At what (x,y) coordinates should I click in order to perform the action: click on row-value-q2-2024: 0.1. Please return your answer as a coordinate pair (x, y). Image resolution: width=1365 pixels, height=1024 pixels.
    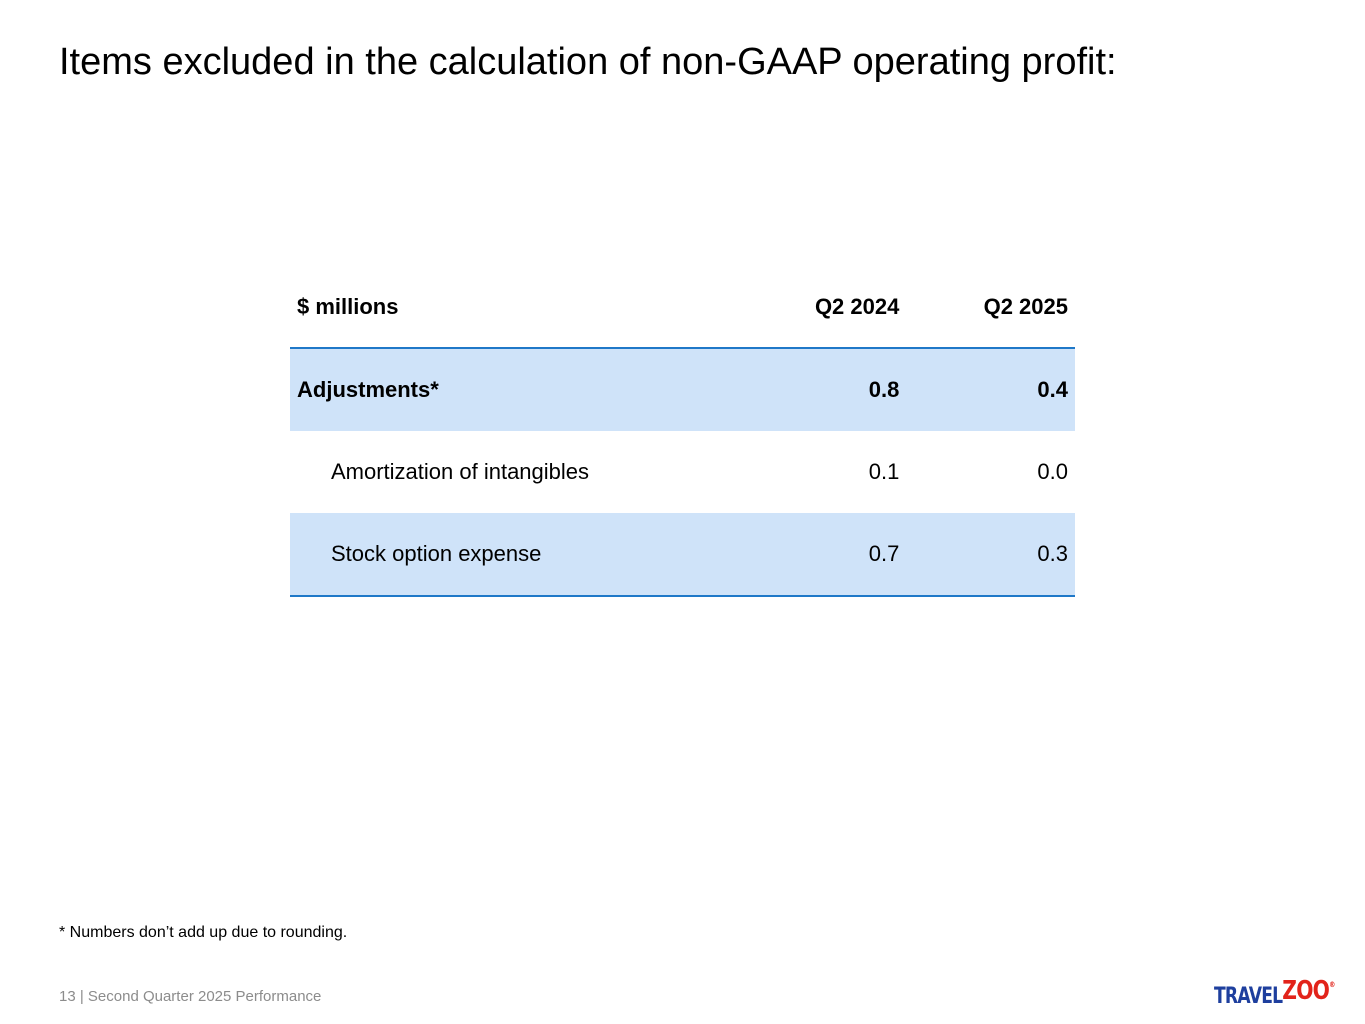
    Looking at the image, I should click on (884, 471).